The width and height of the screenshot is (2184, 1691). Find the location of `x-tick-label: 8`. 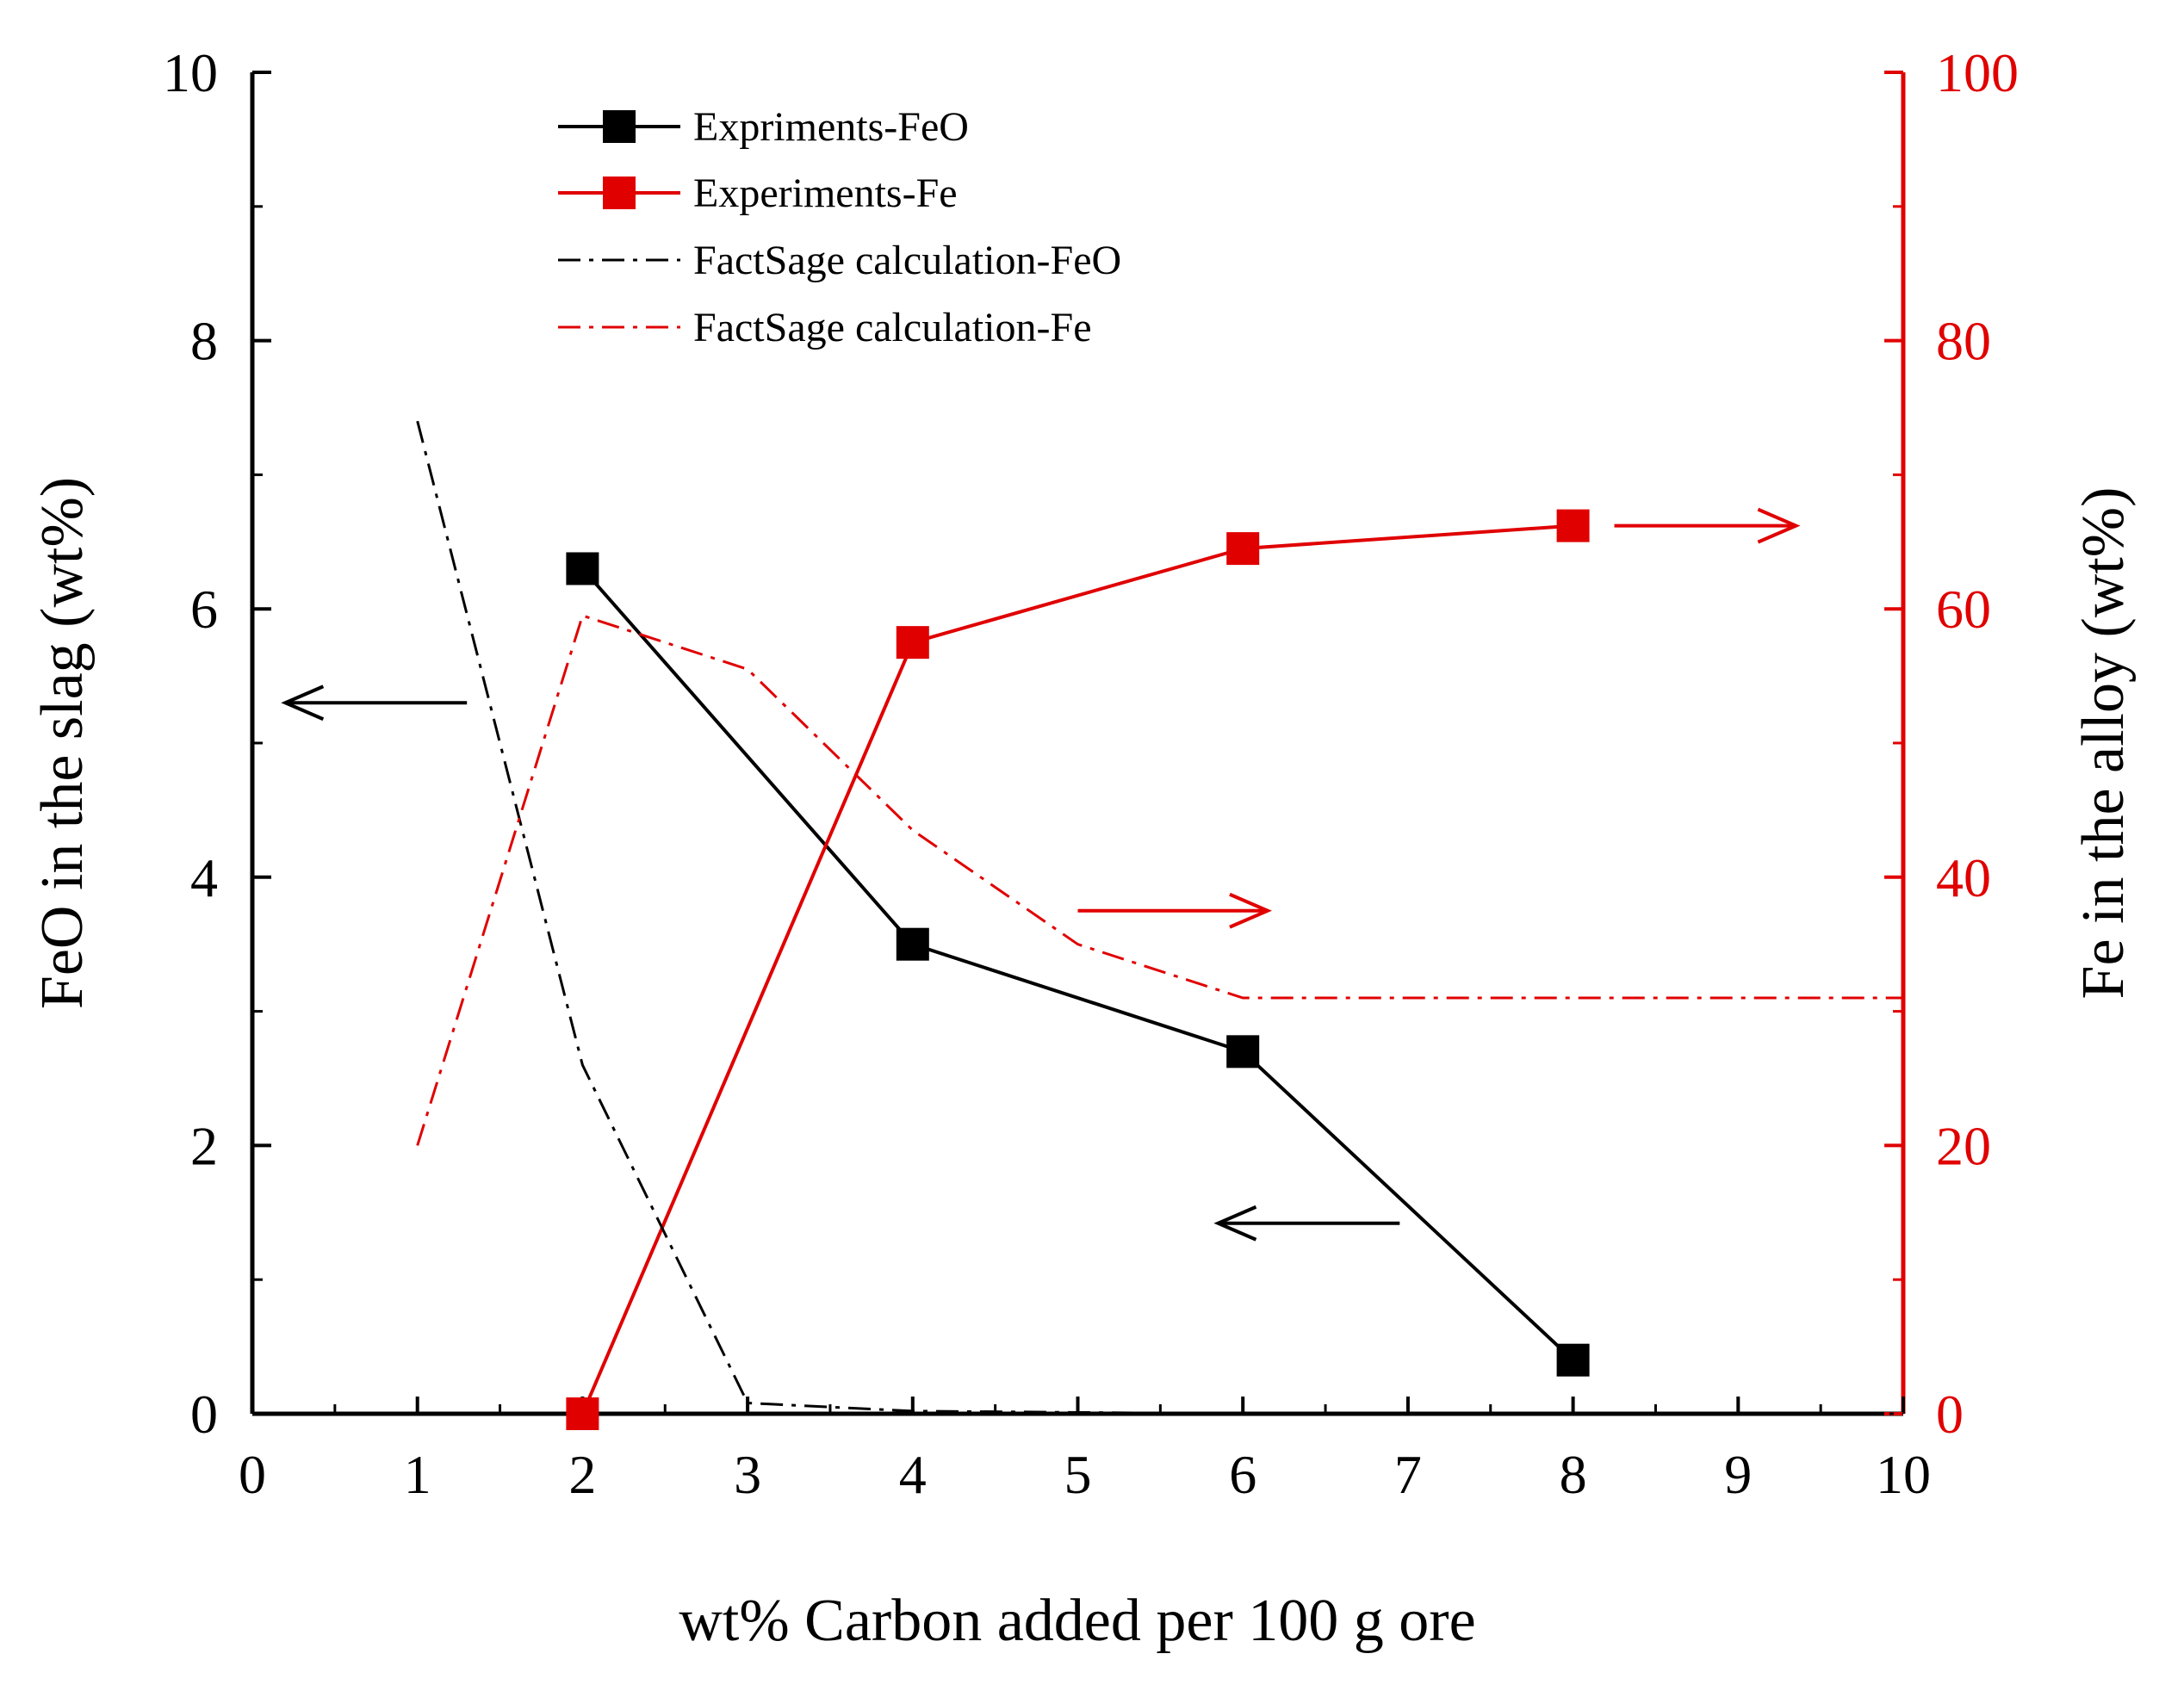

x-tick-label: 8 is located at coordinates (1573, 1474).